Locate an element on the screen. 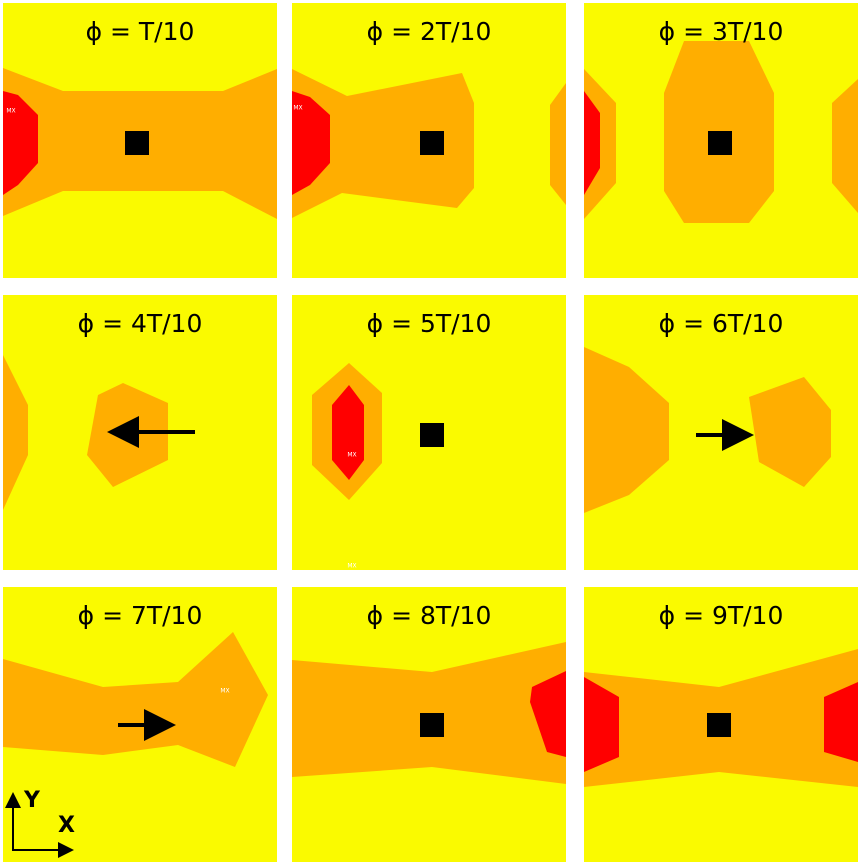  panel: MX MX ϕ = 5T/10 is located at coordinates (429, 432).